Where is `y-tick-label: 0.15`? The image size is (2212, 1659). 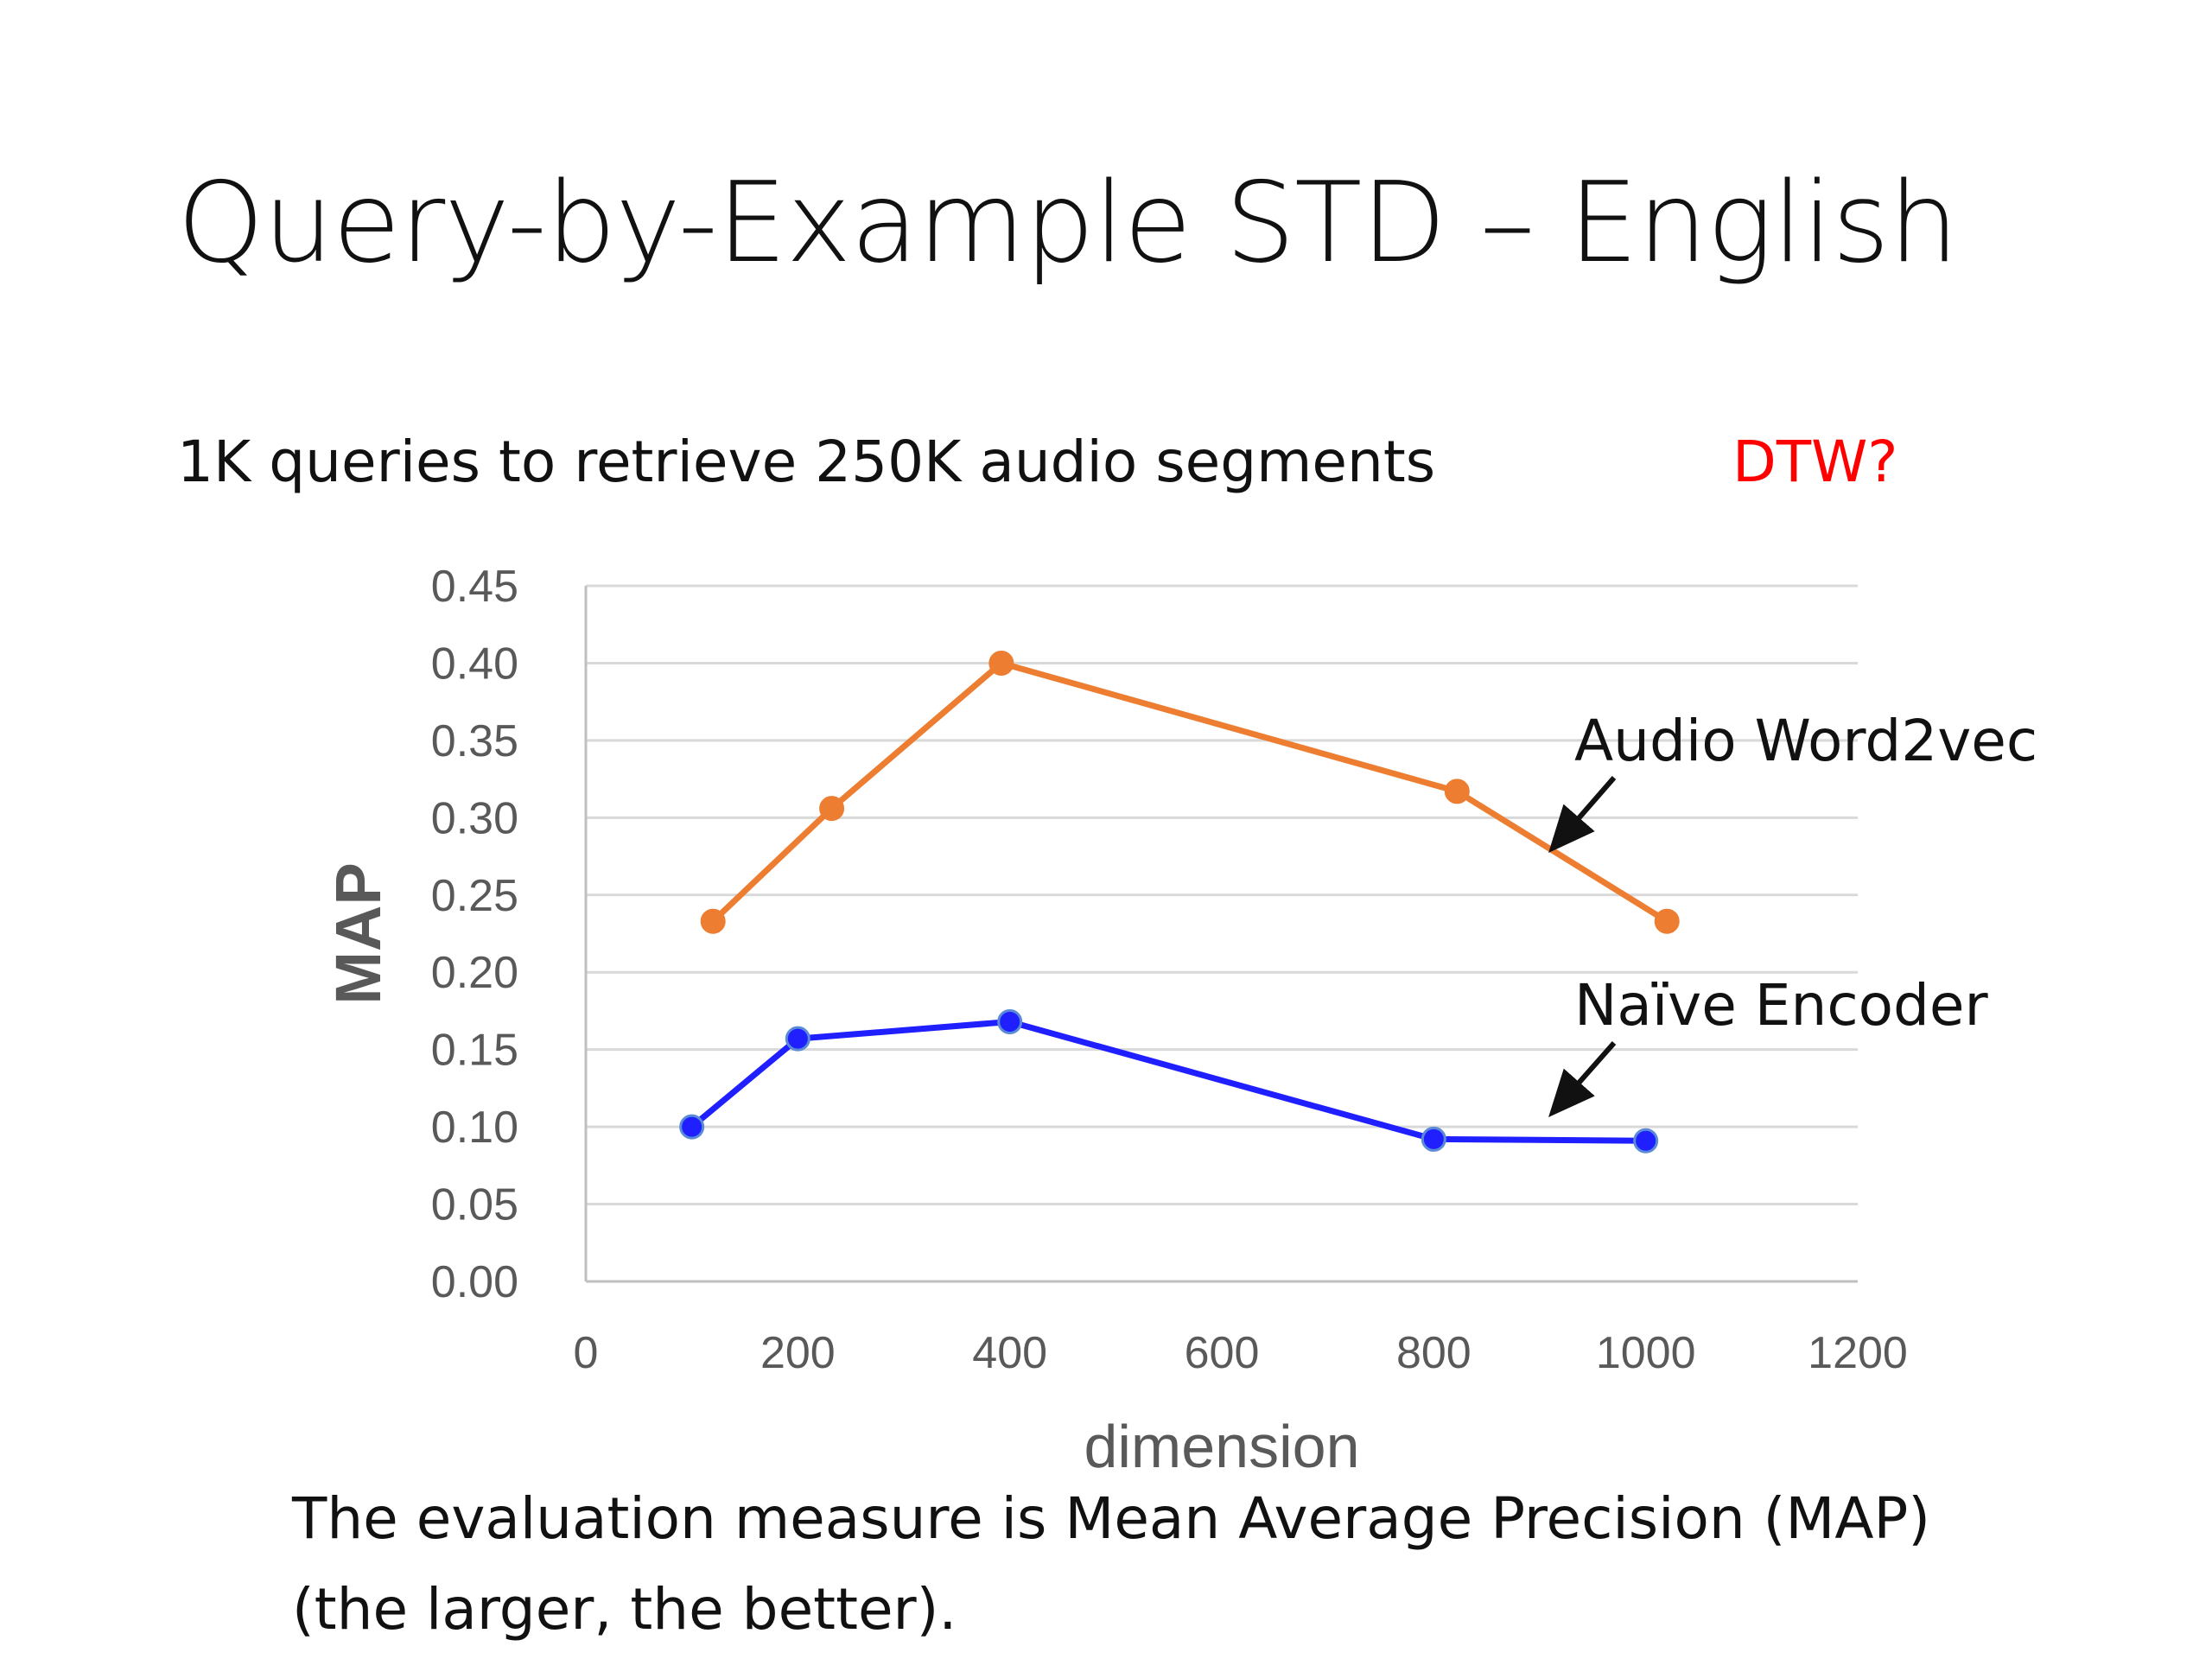 y-tick-label: 0.15 is located at coordinates (475, 1051).